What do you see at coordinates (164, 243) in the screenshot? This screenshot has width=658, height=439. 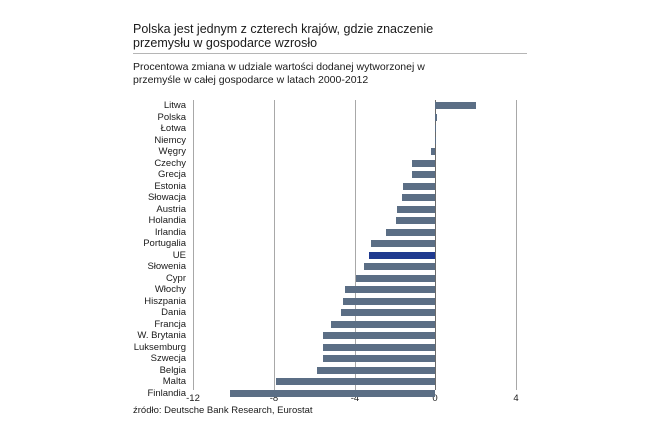 I see `category-label: Portugalia` at bounding box center [164, 243].